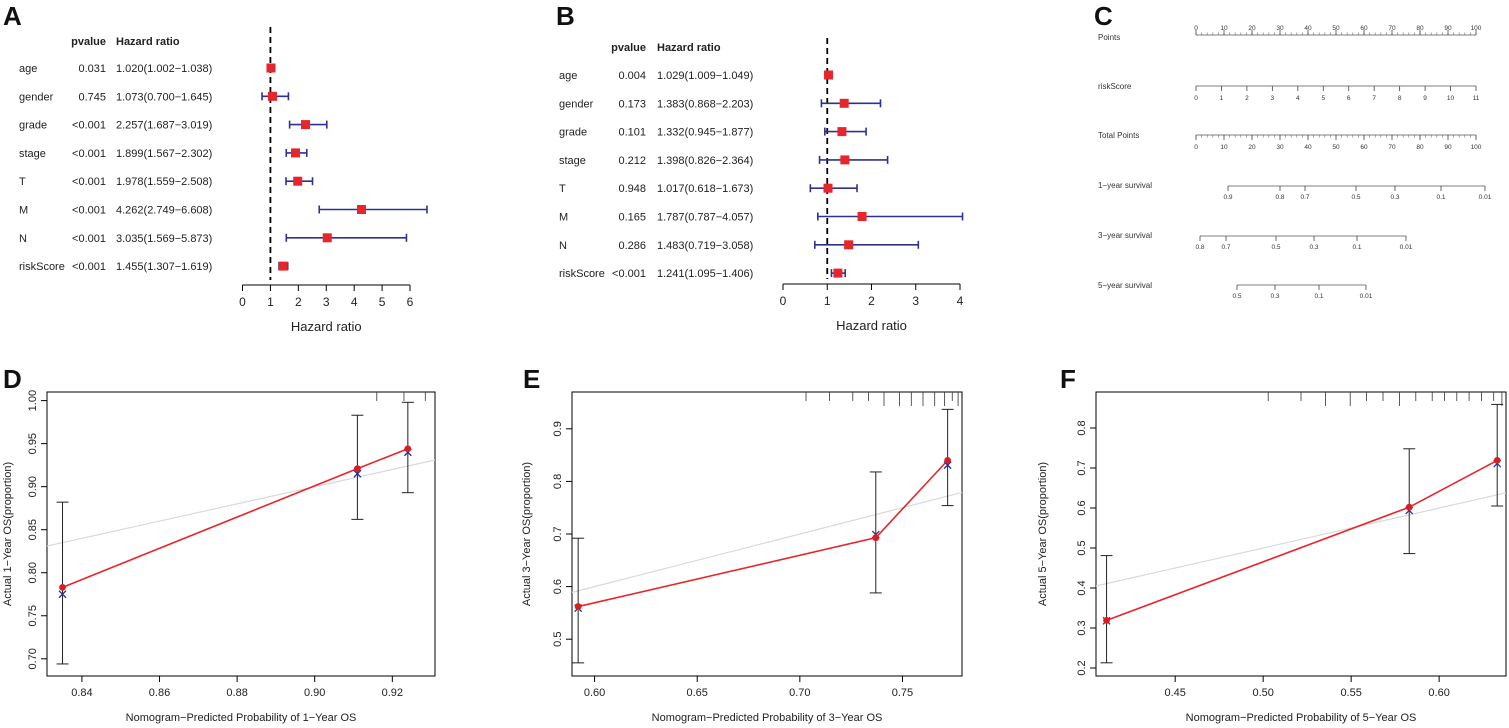 Image resolution: width=1509 pixels, height=728 pixels. Describe the element at coordinates (326, 302) in the screenshot. I see `x-tick-label: 3` at that location.